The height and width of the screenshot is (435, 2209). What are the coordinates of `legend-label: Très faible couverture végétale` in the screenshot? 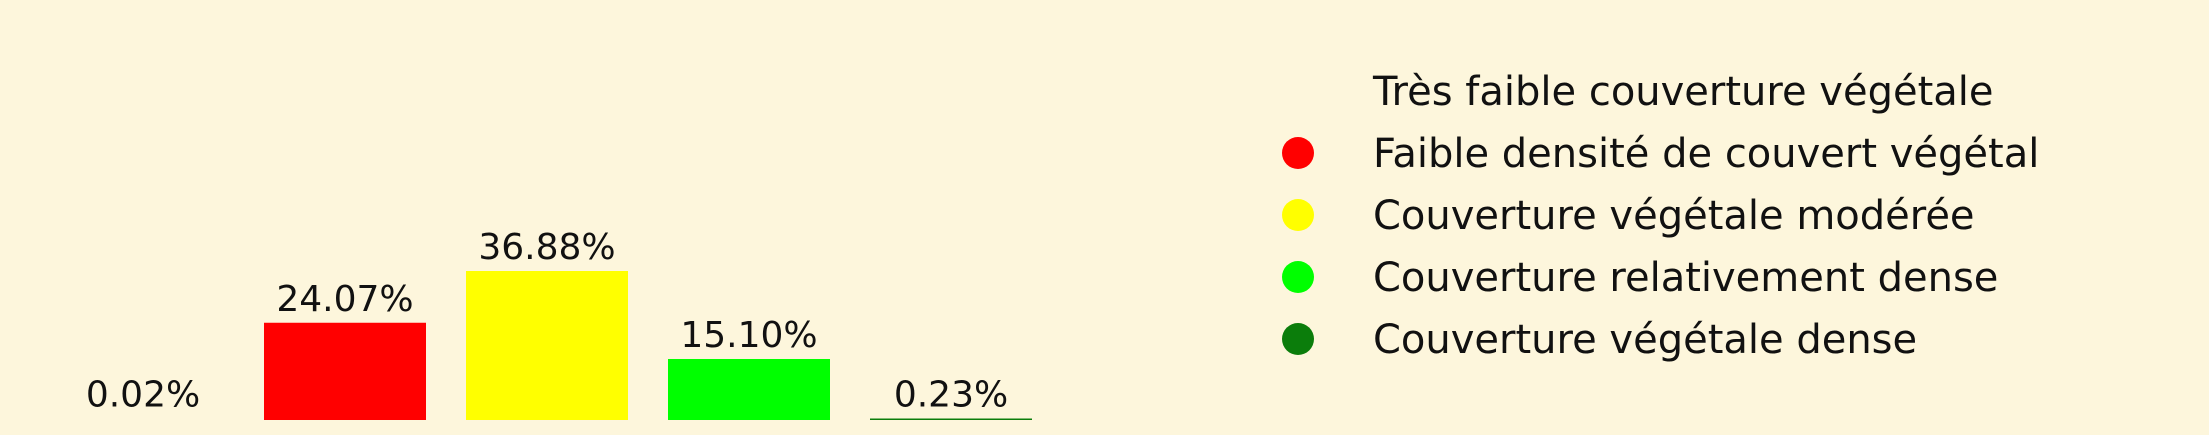 It's located at (1683, 92).